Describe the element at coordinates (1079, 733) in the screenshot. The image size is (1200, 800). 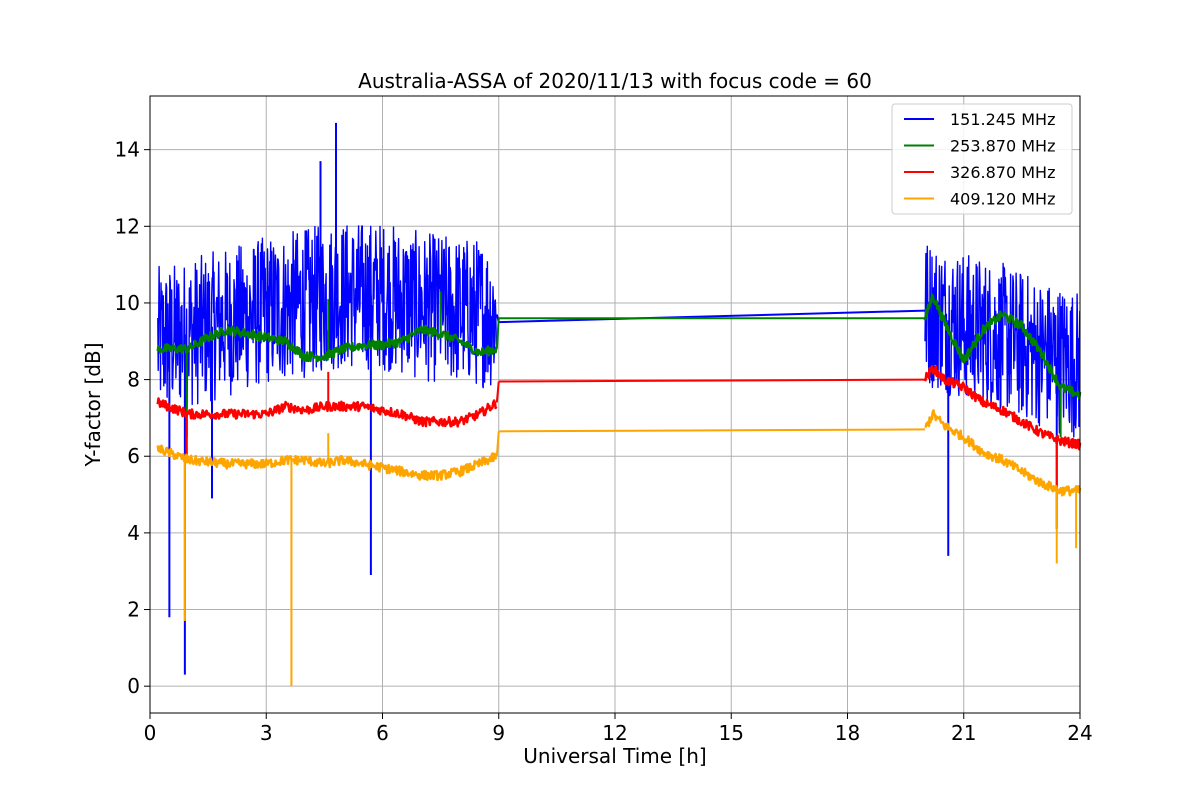
I see `x-tick-label: 24` at that location.